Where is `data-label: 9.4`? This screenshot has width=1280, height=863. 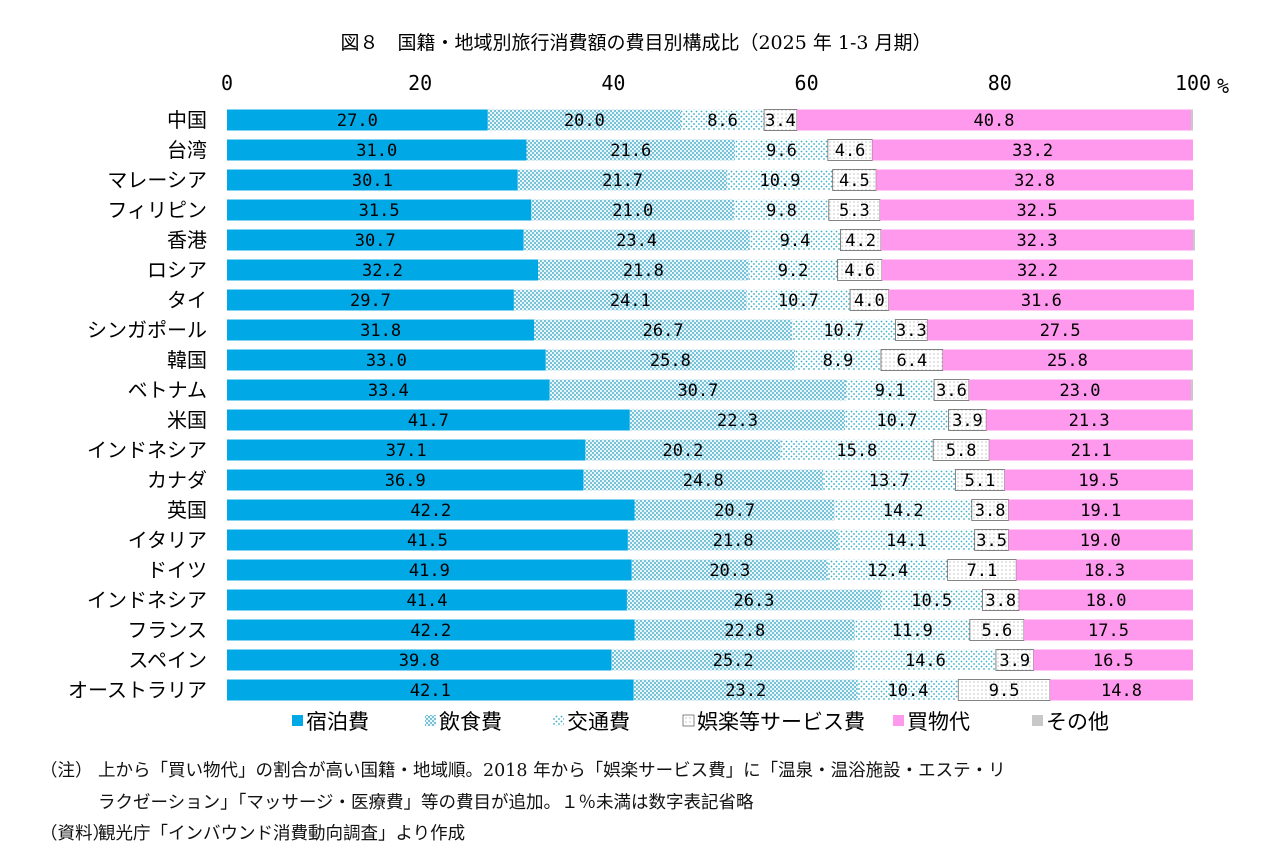
data-label: 9.4 is located at coordinates (795, 241).